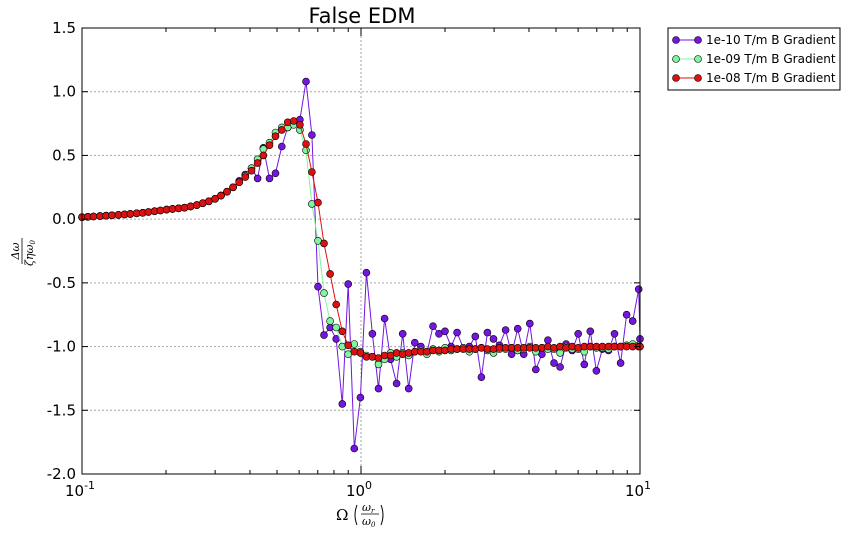  Describe the element at coordinates (342, 515) in the screenshot. I see `x-axis-label-prefix: Ω` at that location.